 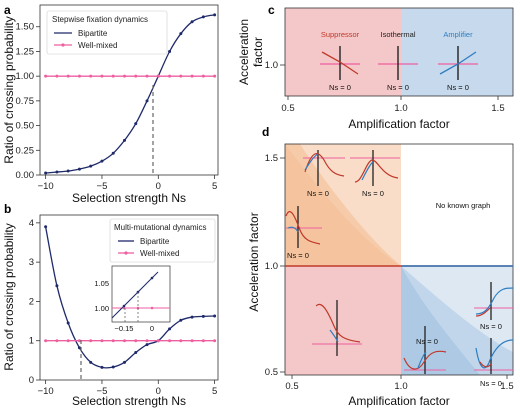 I want to click on panel-b-ylabel: Ratio of crossing probability, so click(x=9, y=296).